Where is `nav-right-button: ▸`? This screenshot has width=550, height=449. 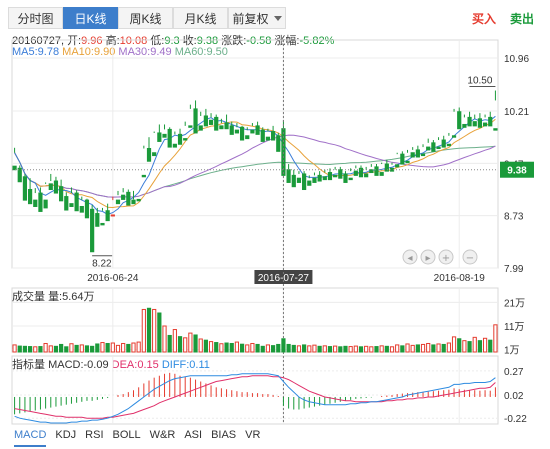 nav-right-button: ▸ is located at coordinates (428, 257).